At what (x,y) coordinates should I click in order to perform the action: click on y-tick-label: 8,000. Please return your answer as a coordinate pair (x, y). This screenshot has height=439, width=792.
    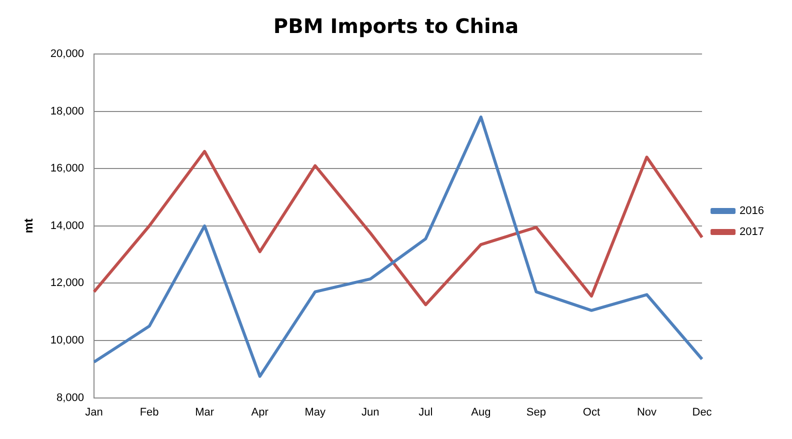
    Looking at the image, I should click on (70, 398).